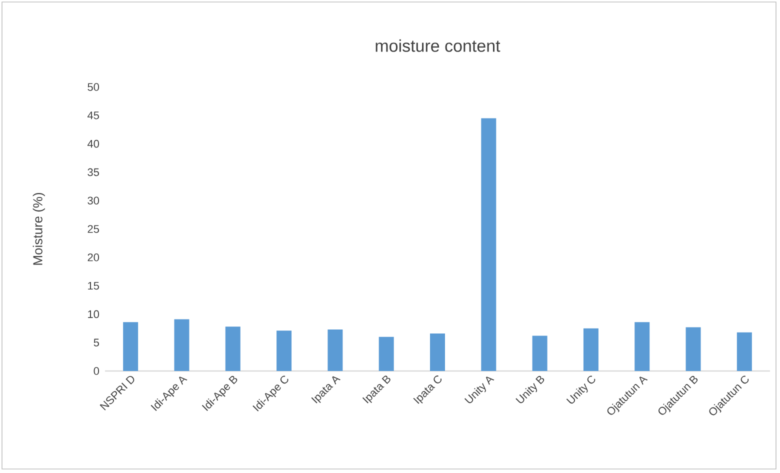 The image size is (780, 473). Describe the element at coordinates (93, 229) in the screenshot. I see `y-tick-label: 25` at that location.